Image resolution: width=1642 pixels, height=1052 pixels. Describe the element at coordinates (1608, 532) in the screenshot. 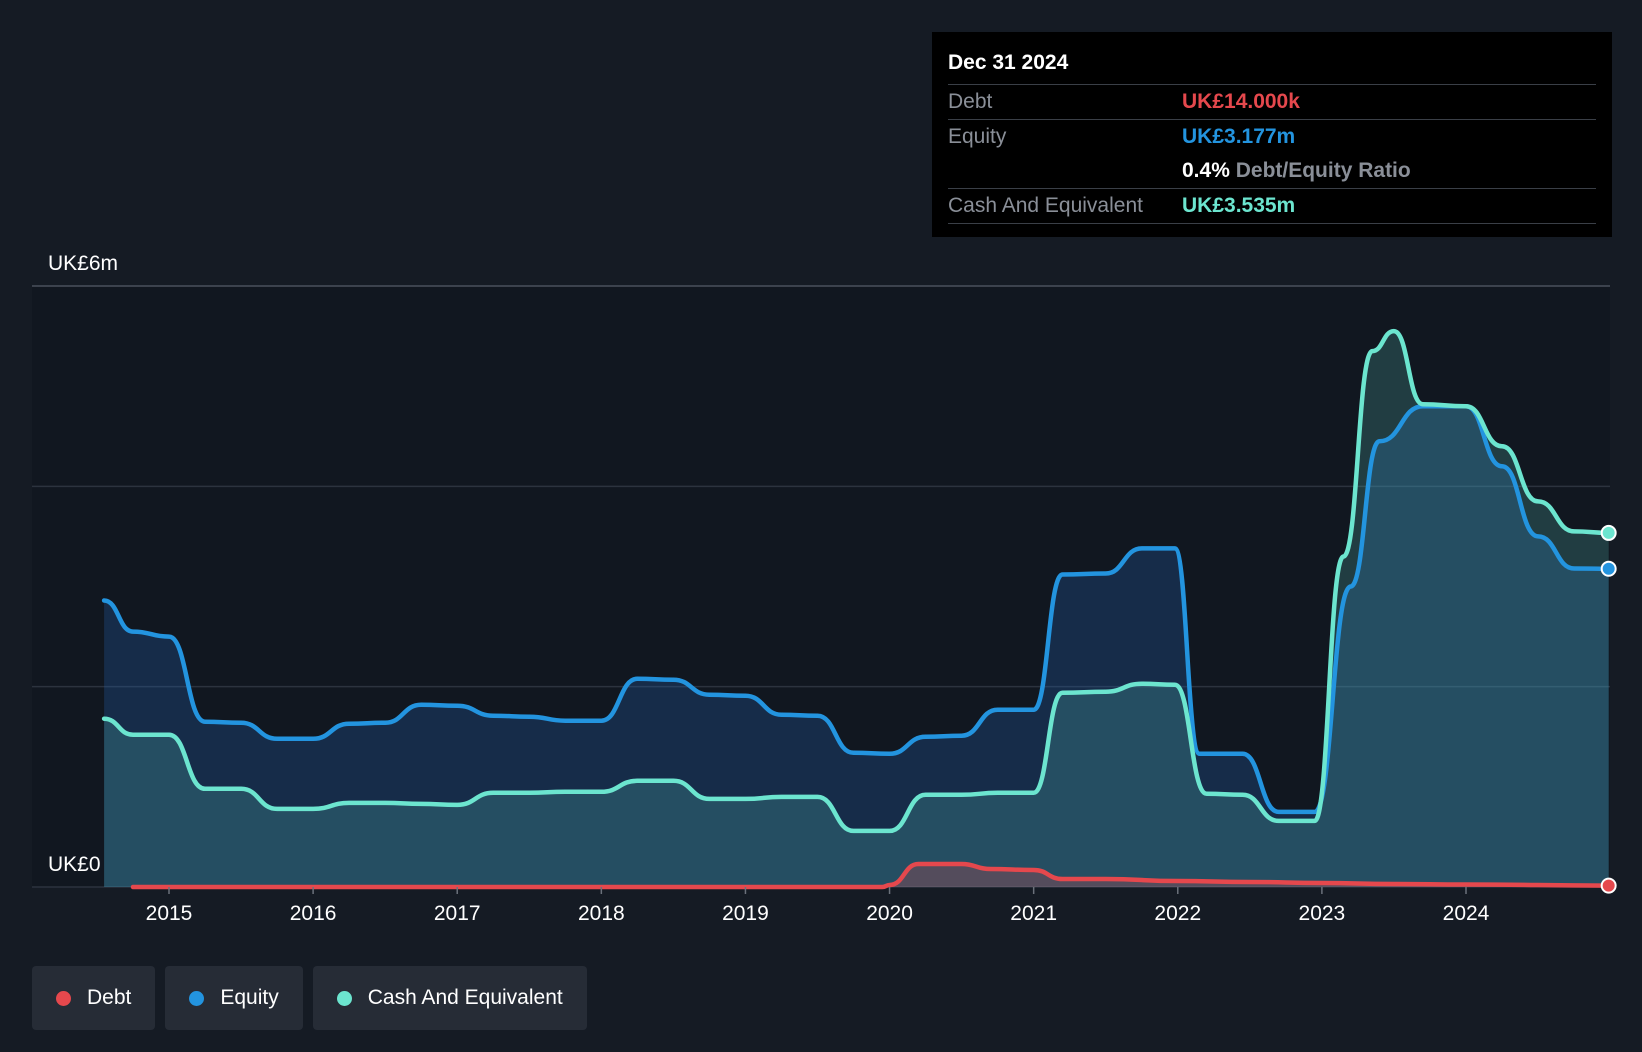

I see `cash-end-marker` at that location.